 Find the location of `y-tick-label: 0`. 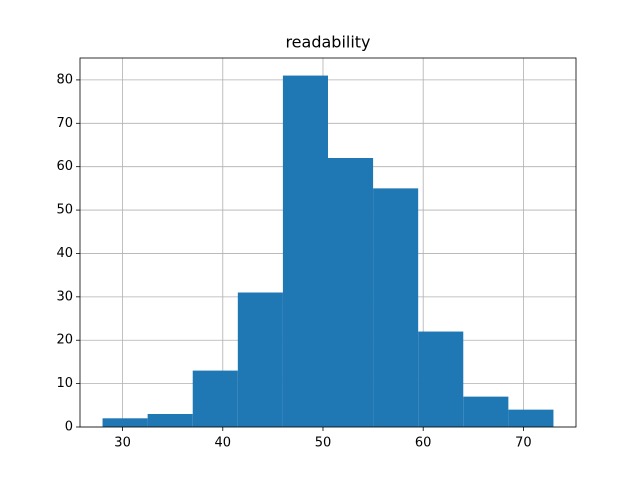

y-tick-label: 0 is located at coordinates (69, 427).